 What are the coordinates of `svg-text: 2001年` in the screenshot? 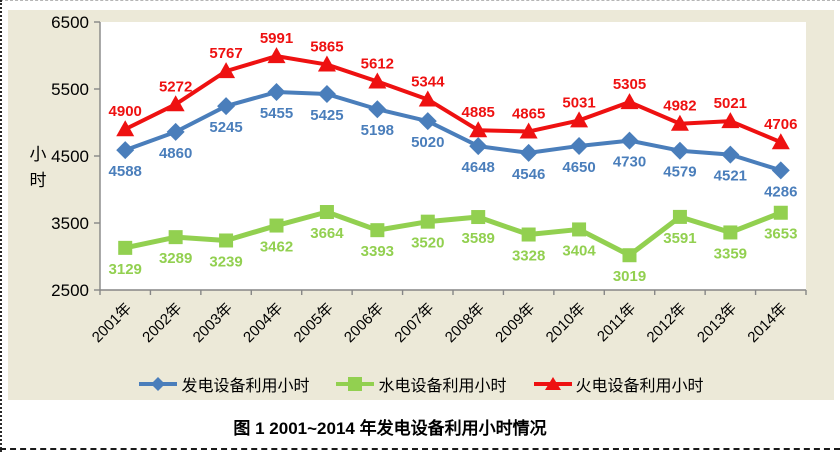 It's located at (112, 323).